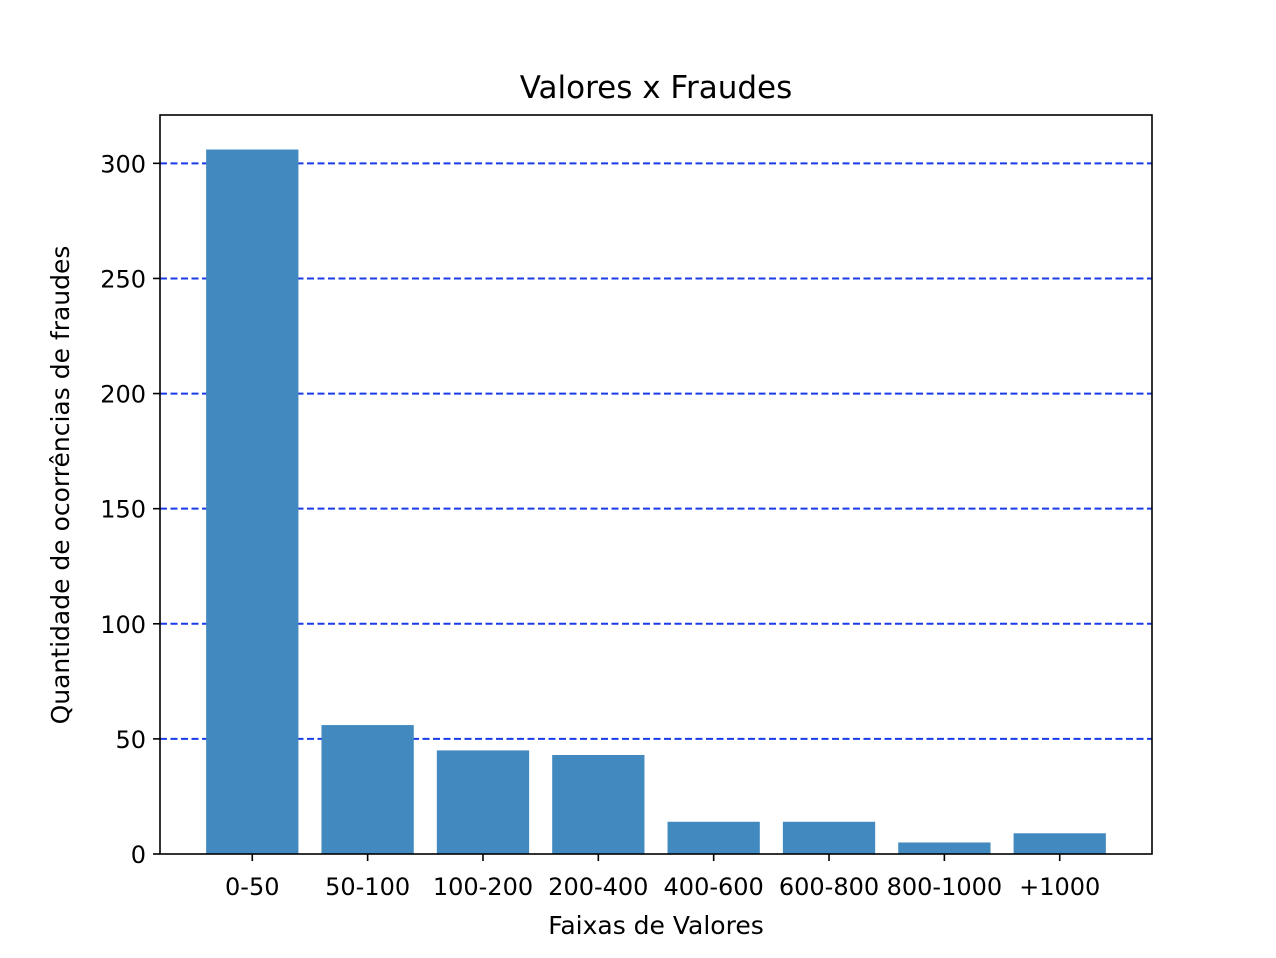 The height and width of the screenshot is (958, 1276). I want to click on y-axis-ticks: 0 50 100 150 200 250 300, so click(130, 509).